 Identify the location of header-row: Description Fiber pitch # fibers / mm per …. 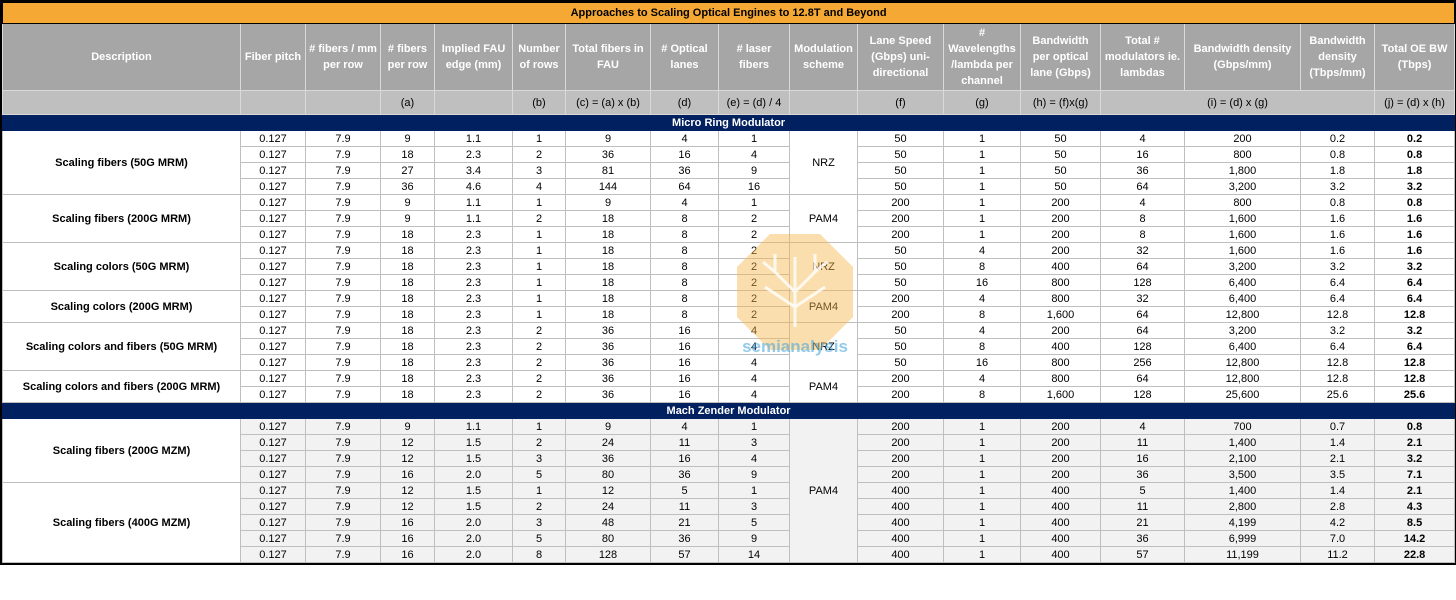
(729, 57).